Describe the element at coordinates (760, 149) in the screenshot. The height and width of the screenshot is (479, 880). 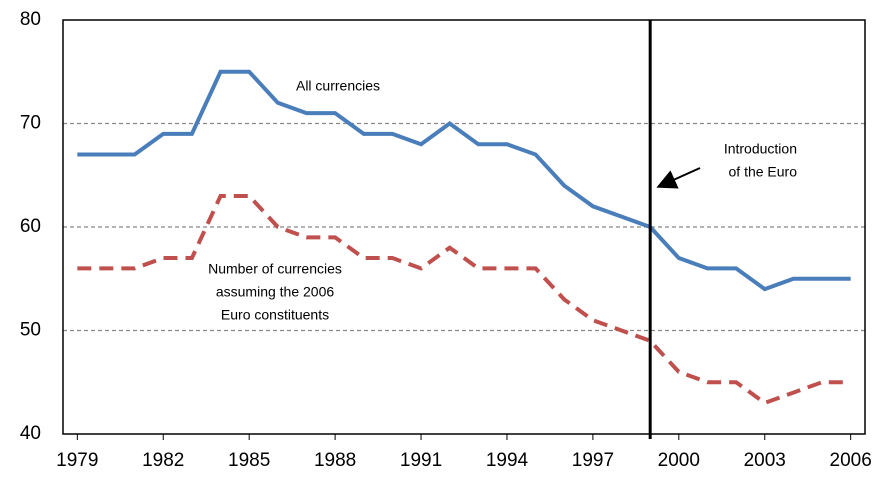
I see `annotation: Introduction` at that location.